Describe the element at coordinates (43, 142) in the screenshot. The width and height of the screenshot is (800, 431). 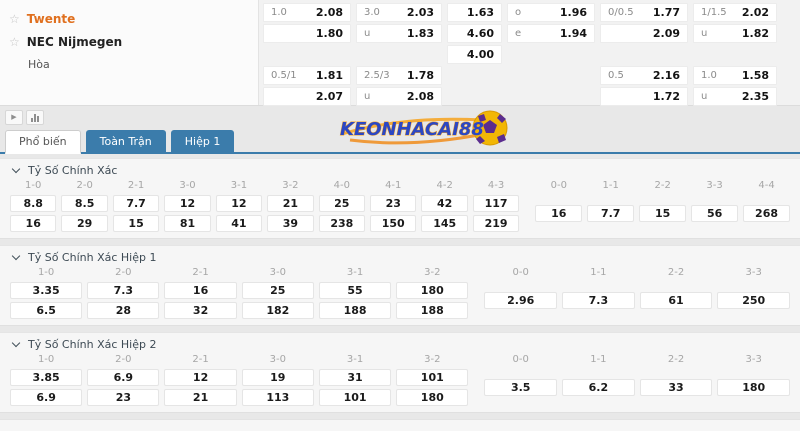
I see `tab-pho-bien: Phổ biến` at that location.